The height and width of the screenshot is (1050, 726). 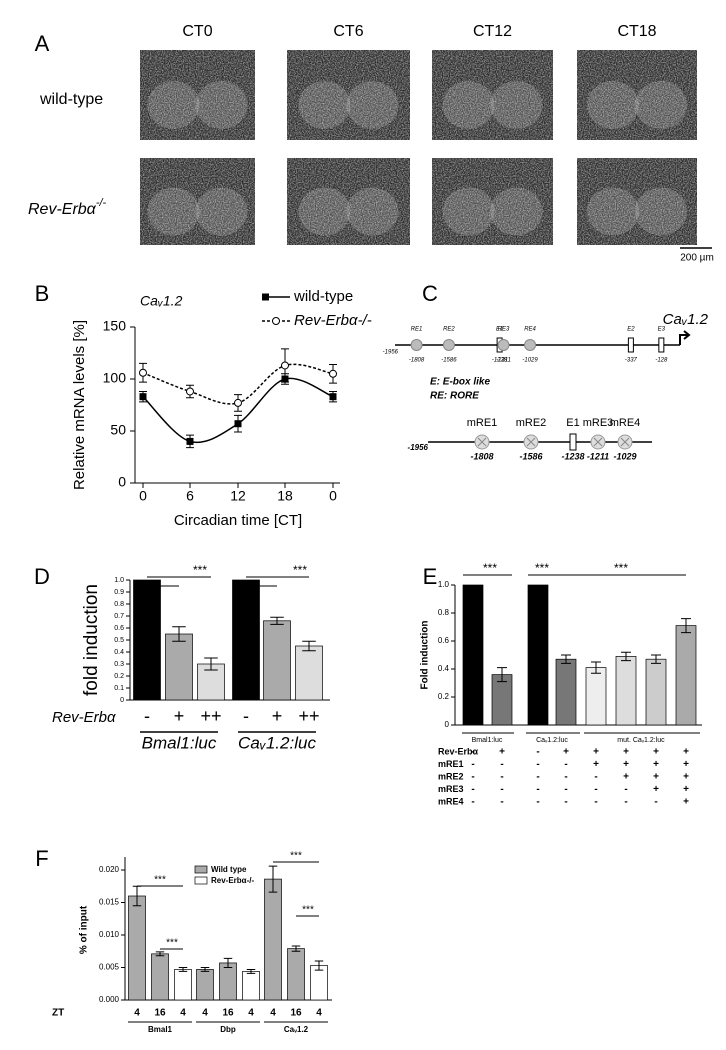 What do you see at coordinates (572, 423) in the screenshot?
I see `element-label: E1` at bounding box center [572, 423].